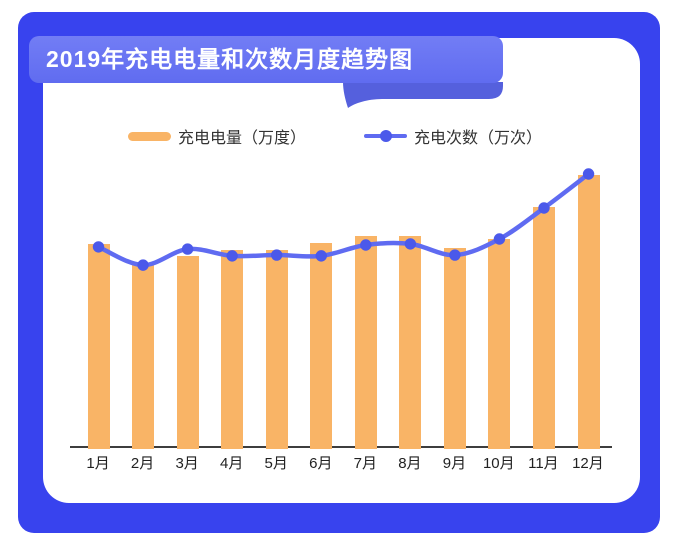 The image size is (682, 538). I want to click on legend-item-count: 充电次数（万次）, so click(453, 136).